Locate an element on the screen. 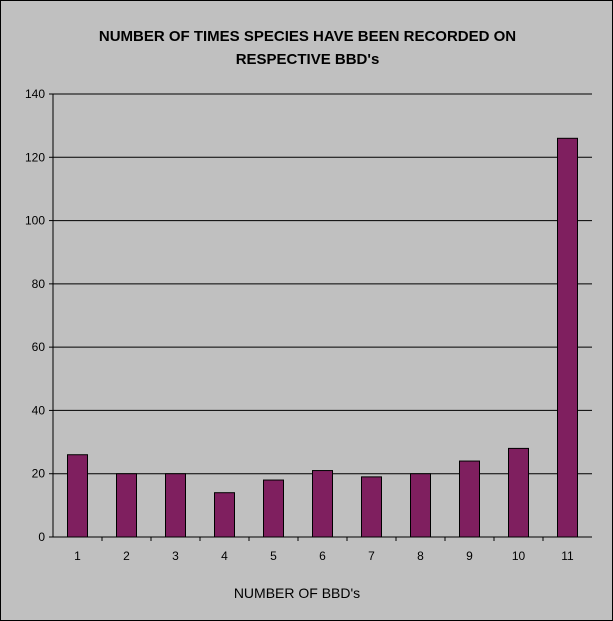 Image resolution: width=613 pixels, height=621 pixels. x-tick-label: 7 is located at coordinates (371, 556).